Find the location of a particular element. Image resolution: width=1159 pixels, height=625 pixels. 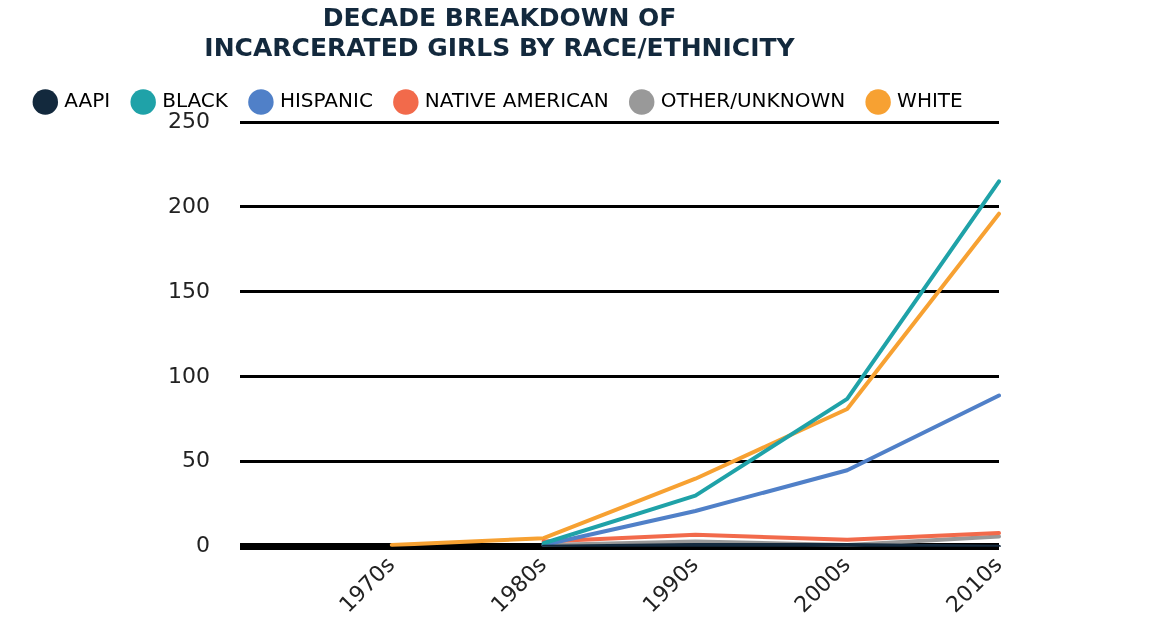

legend-label: NATIVE AMERICAN is located at coordinates (516, 100).